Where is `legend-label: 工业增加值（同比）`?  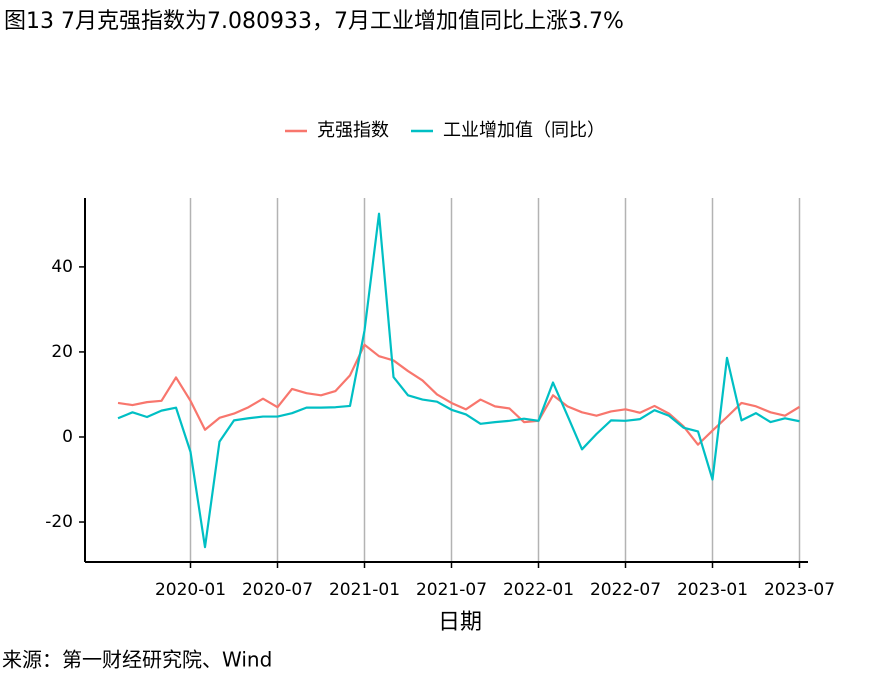 legend-label: 工业增加值（同比） is located at coordinates (524, 130).